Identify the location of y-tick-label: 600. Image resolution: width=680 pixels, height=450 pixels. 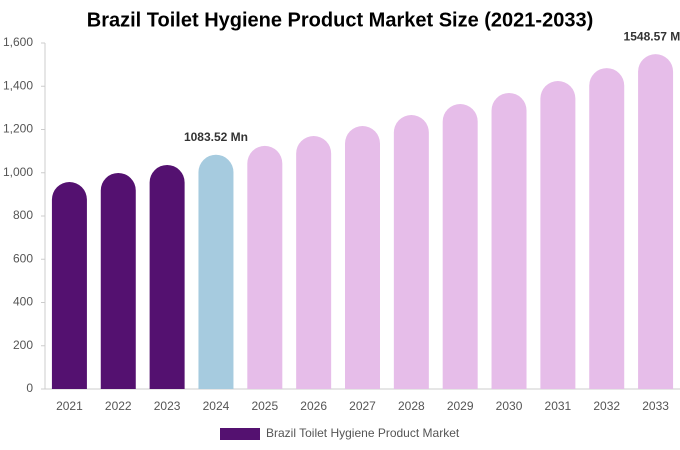
(23, 258).